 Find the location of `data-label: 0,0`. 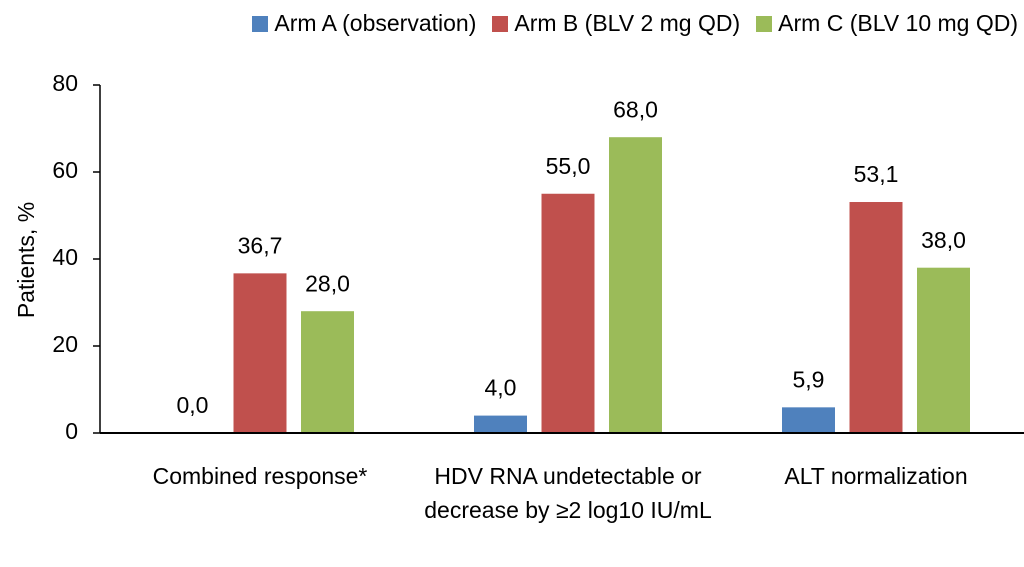

data-label: 0,0 is located at coordinates (193, 405).